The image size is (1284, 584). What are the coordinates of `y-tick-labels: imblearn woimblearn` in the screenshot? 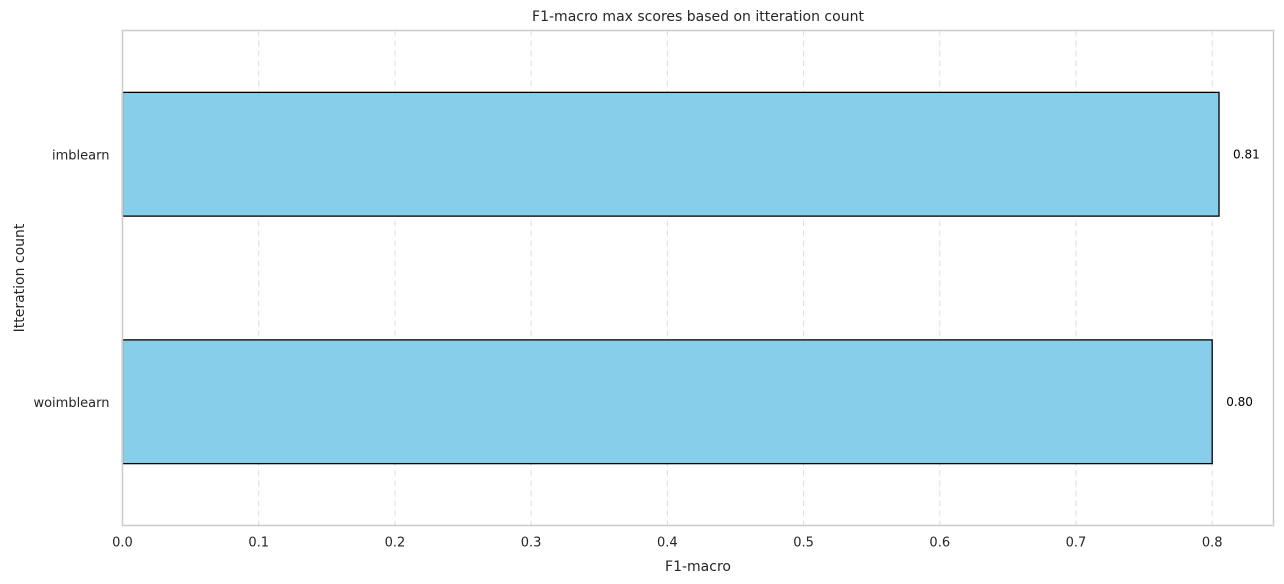 It's located at (71, 279).